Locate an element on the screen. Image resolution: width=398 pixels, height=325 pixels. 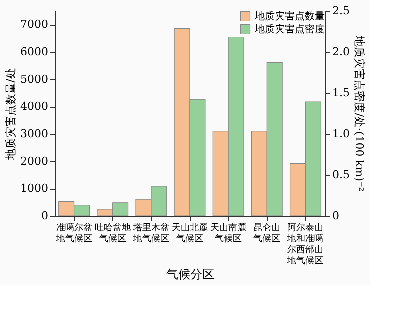
y-tick-label: 7000 is located at coordinates (34, 25).